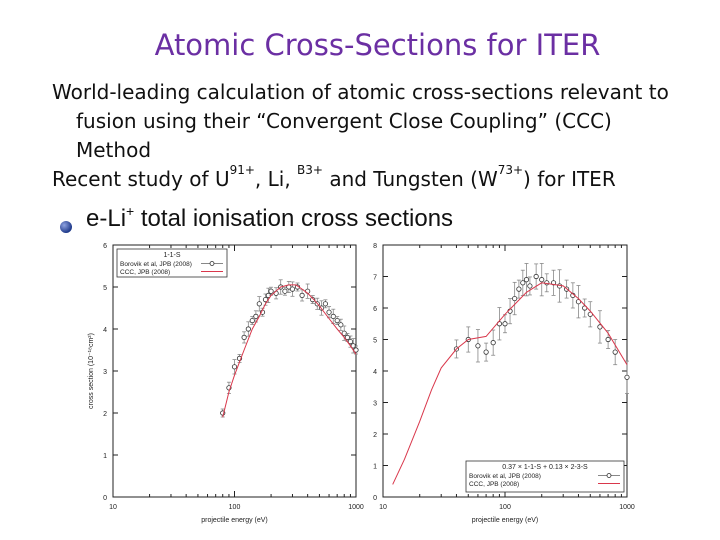 Image resolution: width=720 pixels, height=540 pixels. Describe the element at coordinates (171, 255) in the screenshot. I see `legend-title: 1-1-S` at that location.